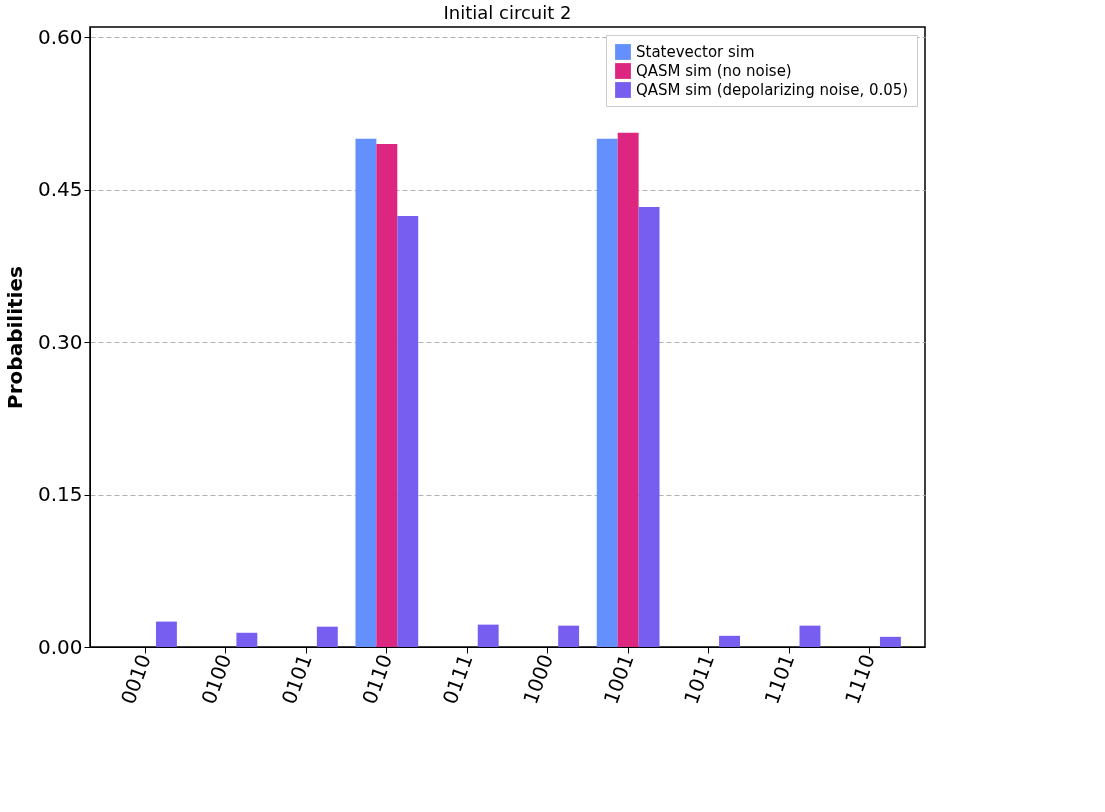 The width and height of the screenshot is (1105, 812). I want to click on x-tick-label: 0111, so click(457, 679).